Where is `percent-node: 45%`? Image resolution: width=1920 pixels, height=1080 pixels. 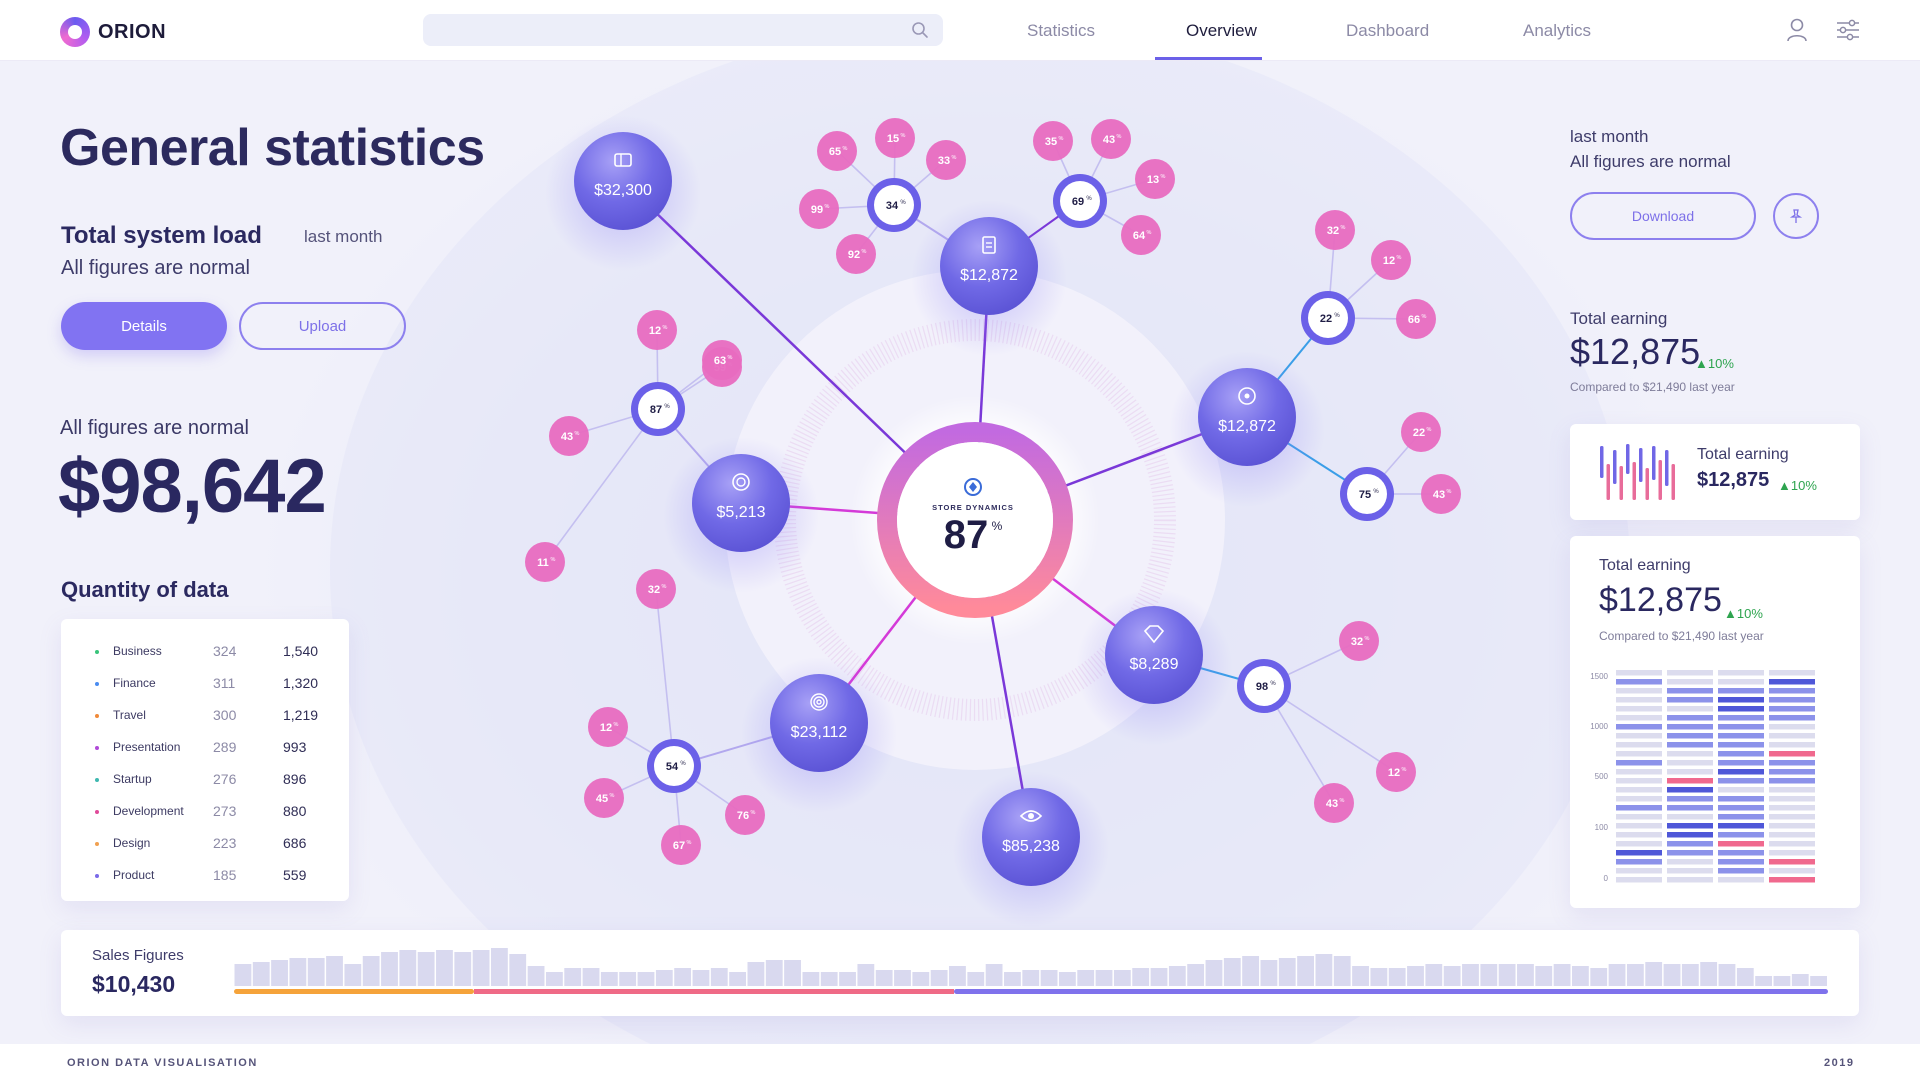 percent-node: 45% is located at coordinates (604, 798).